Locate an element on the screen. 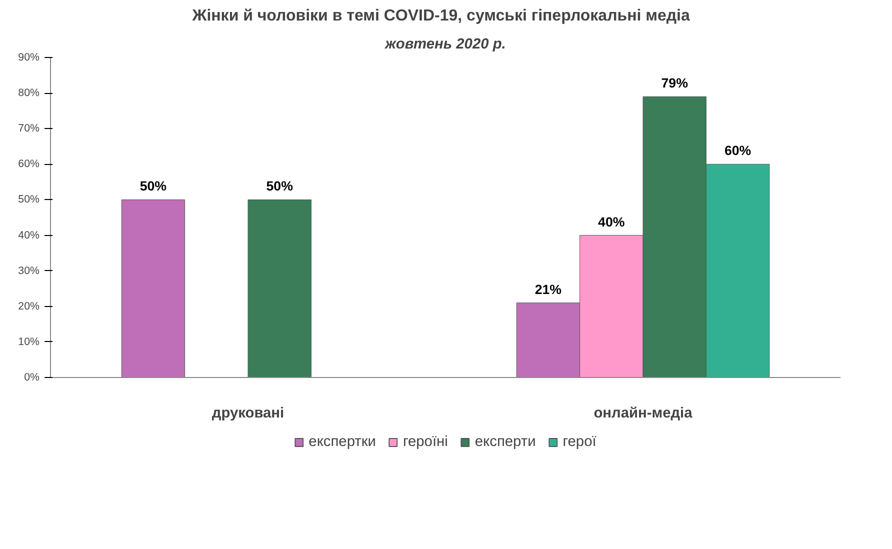  x-tick-label: друковані is located at coordinates (248, 414).